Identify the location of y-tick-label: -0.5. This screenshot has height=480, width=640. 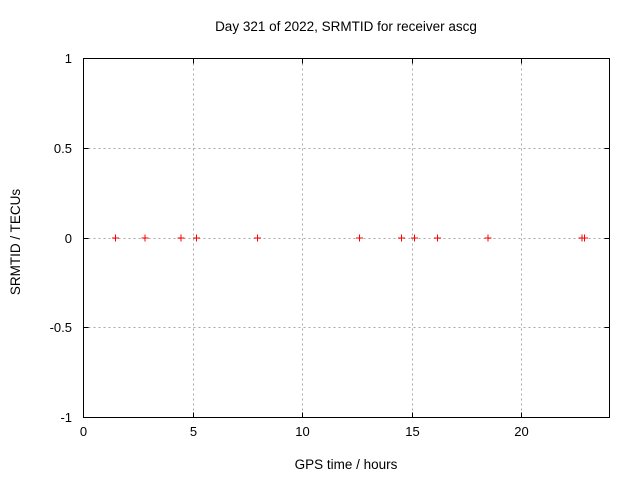
(61, 327).